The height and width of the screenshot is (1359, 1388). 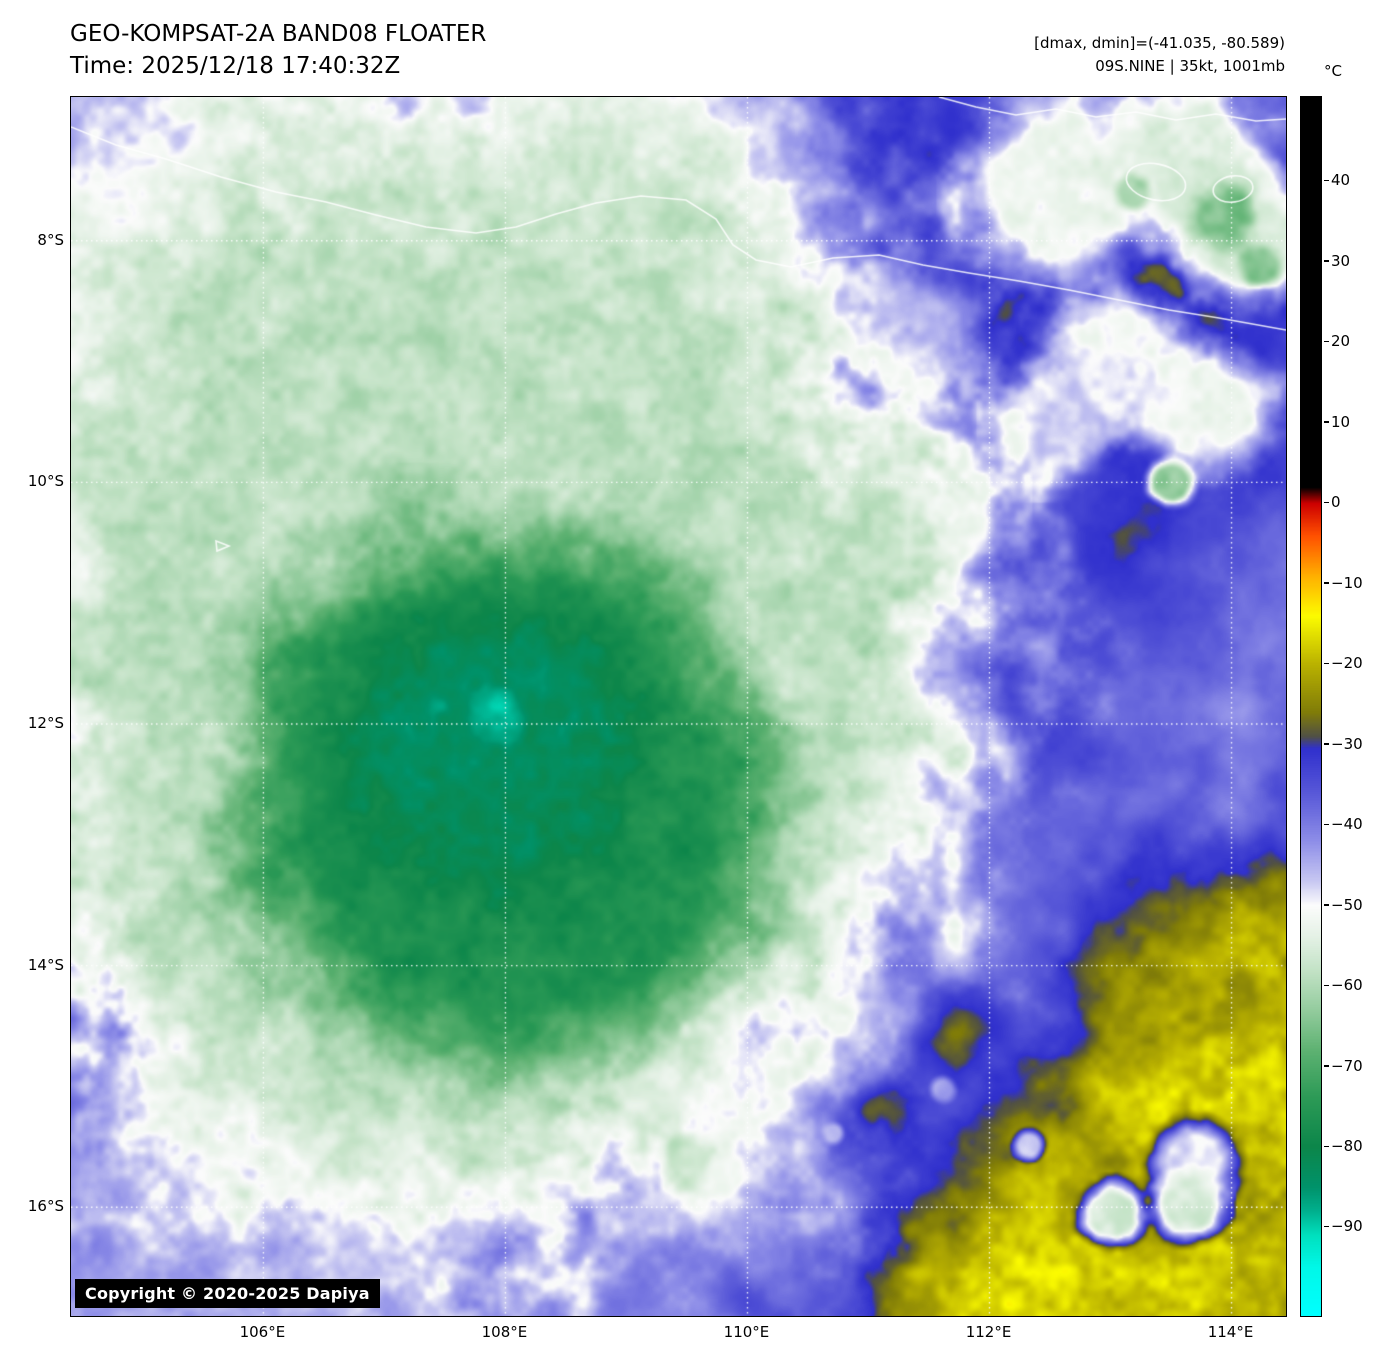 What do you see at coordinates (45, 1206) in the screenshot?
I see `lat-tick-label: 16°S` at bounding box center [45, 1206].